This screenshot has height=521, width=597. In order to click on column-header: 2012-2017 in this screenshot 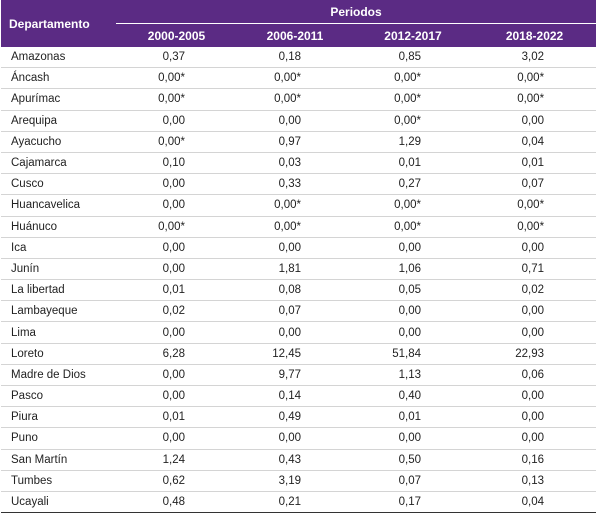, I will do `click(413, 35)`.